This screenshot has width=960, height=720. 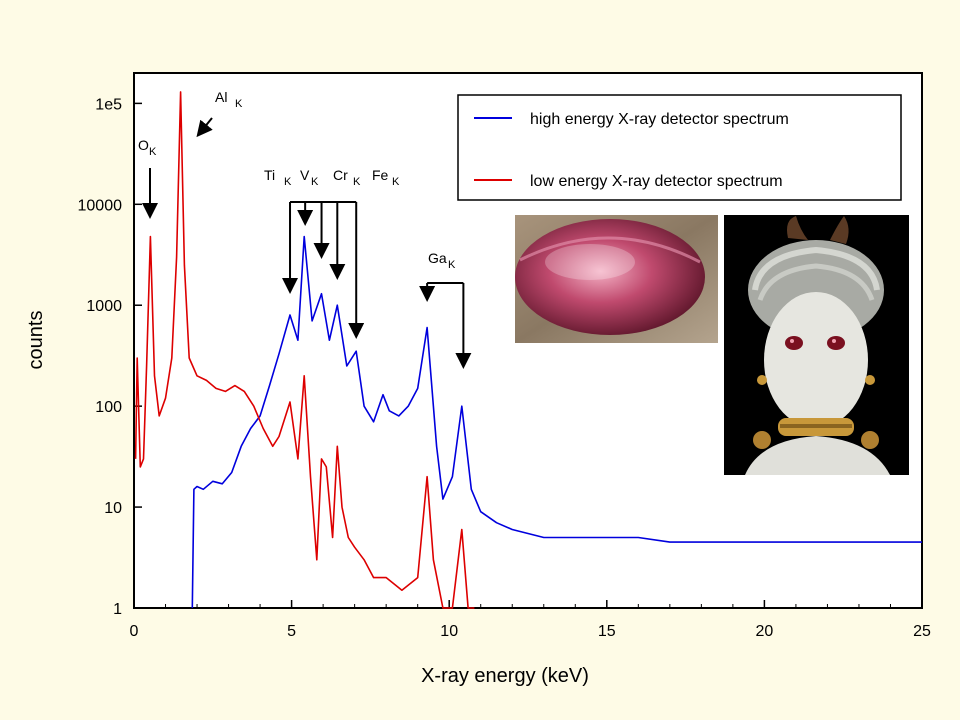 I want to click on y-axis-title: counts, so click(x=36, y=340).